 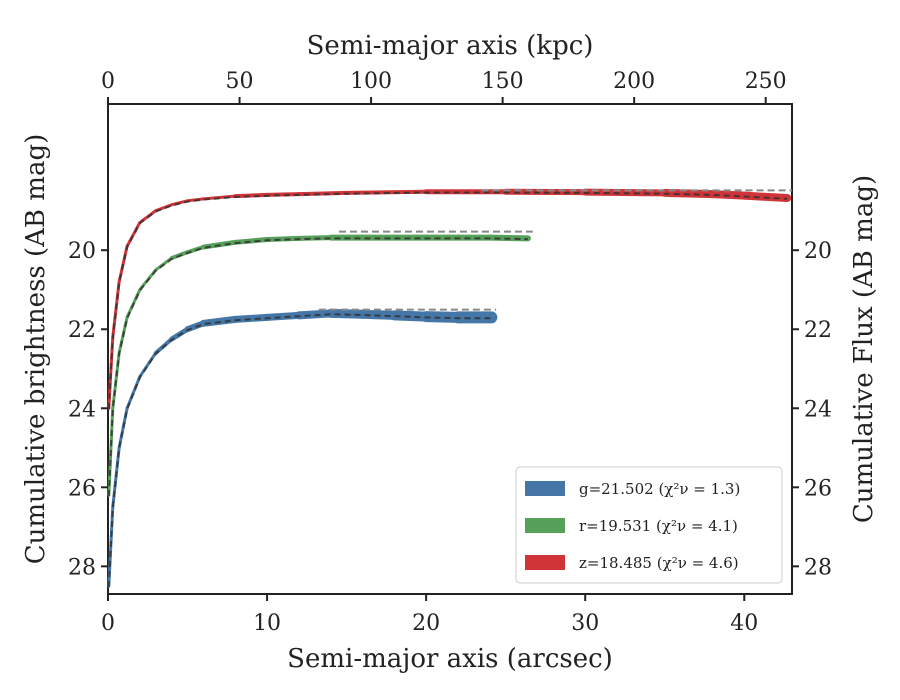 I want to click on x-axis-bottom: 0 10 20 30 40, so click(x=429, y=615).